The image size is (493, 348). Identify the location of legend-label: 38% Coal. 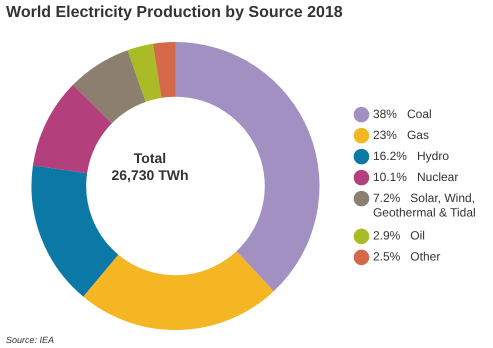
(402, 113).